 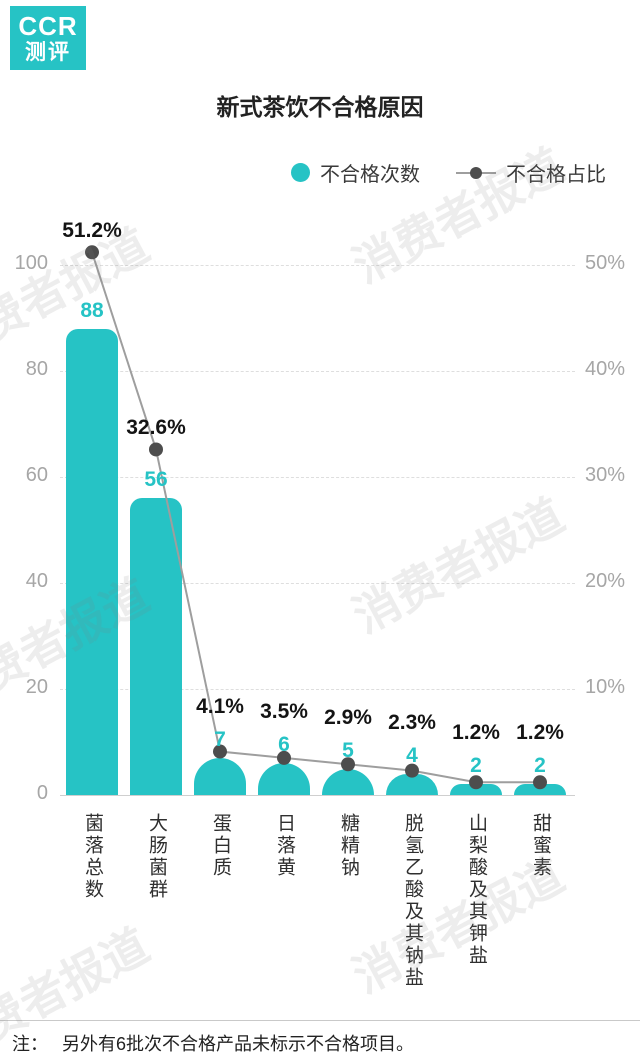 What do you see at coordinates (476, 890) in the screenshot?
I see `x-axis-label: 山梨酸及其钾盐` at bounding box center [476, 890].